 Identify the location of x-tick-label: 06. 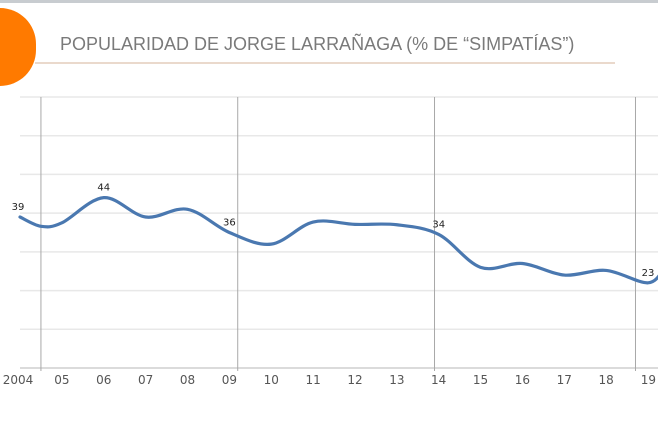
(103, 380).